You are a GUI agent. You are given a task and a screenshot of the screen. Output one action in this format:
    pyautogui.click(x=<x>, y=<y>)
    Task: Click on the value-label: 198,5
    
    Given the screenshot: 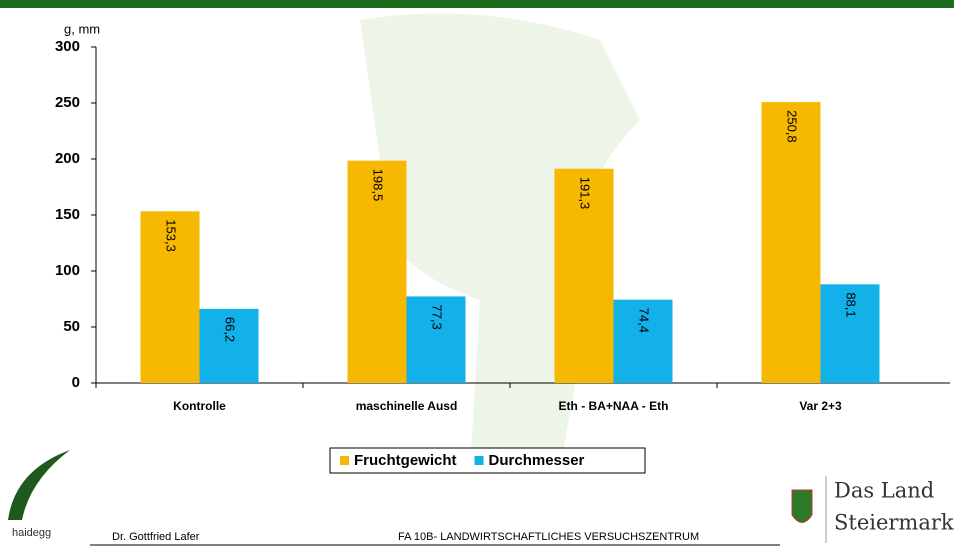 What is the action you would take?
    pyautogui.click(x=378, y=185)
    